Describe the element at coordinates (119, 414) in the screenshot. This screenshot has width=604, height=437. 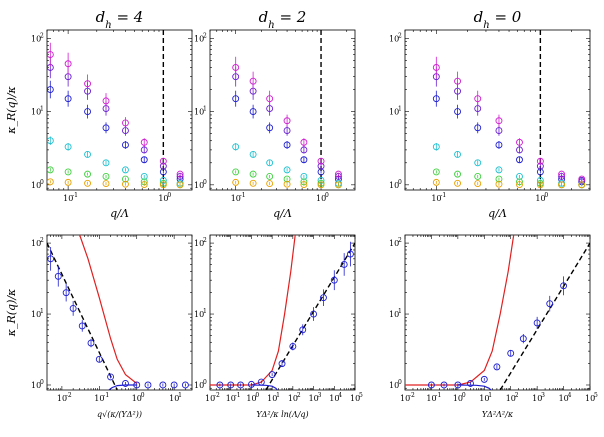
I see `x-axis-label: q√(κ/(YΔ²))` at that location.